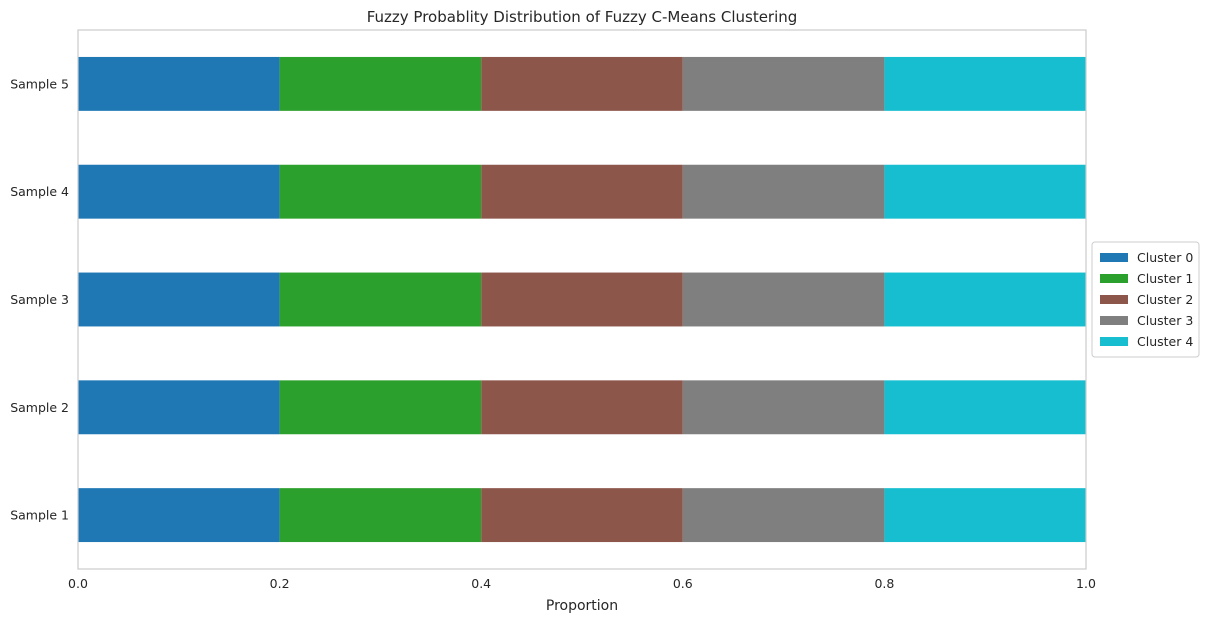 Image resolution: width=1208 pixels, height=622 pixels. Describe the element at coordinates (39, 191) in the screenshot. I see `y-tick-label: Sample 4` at that location.